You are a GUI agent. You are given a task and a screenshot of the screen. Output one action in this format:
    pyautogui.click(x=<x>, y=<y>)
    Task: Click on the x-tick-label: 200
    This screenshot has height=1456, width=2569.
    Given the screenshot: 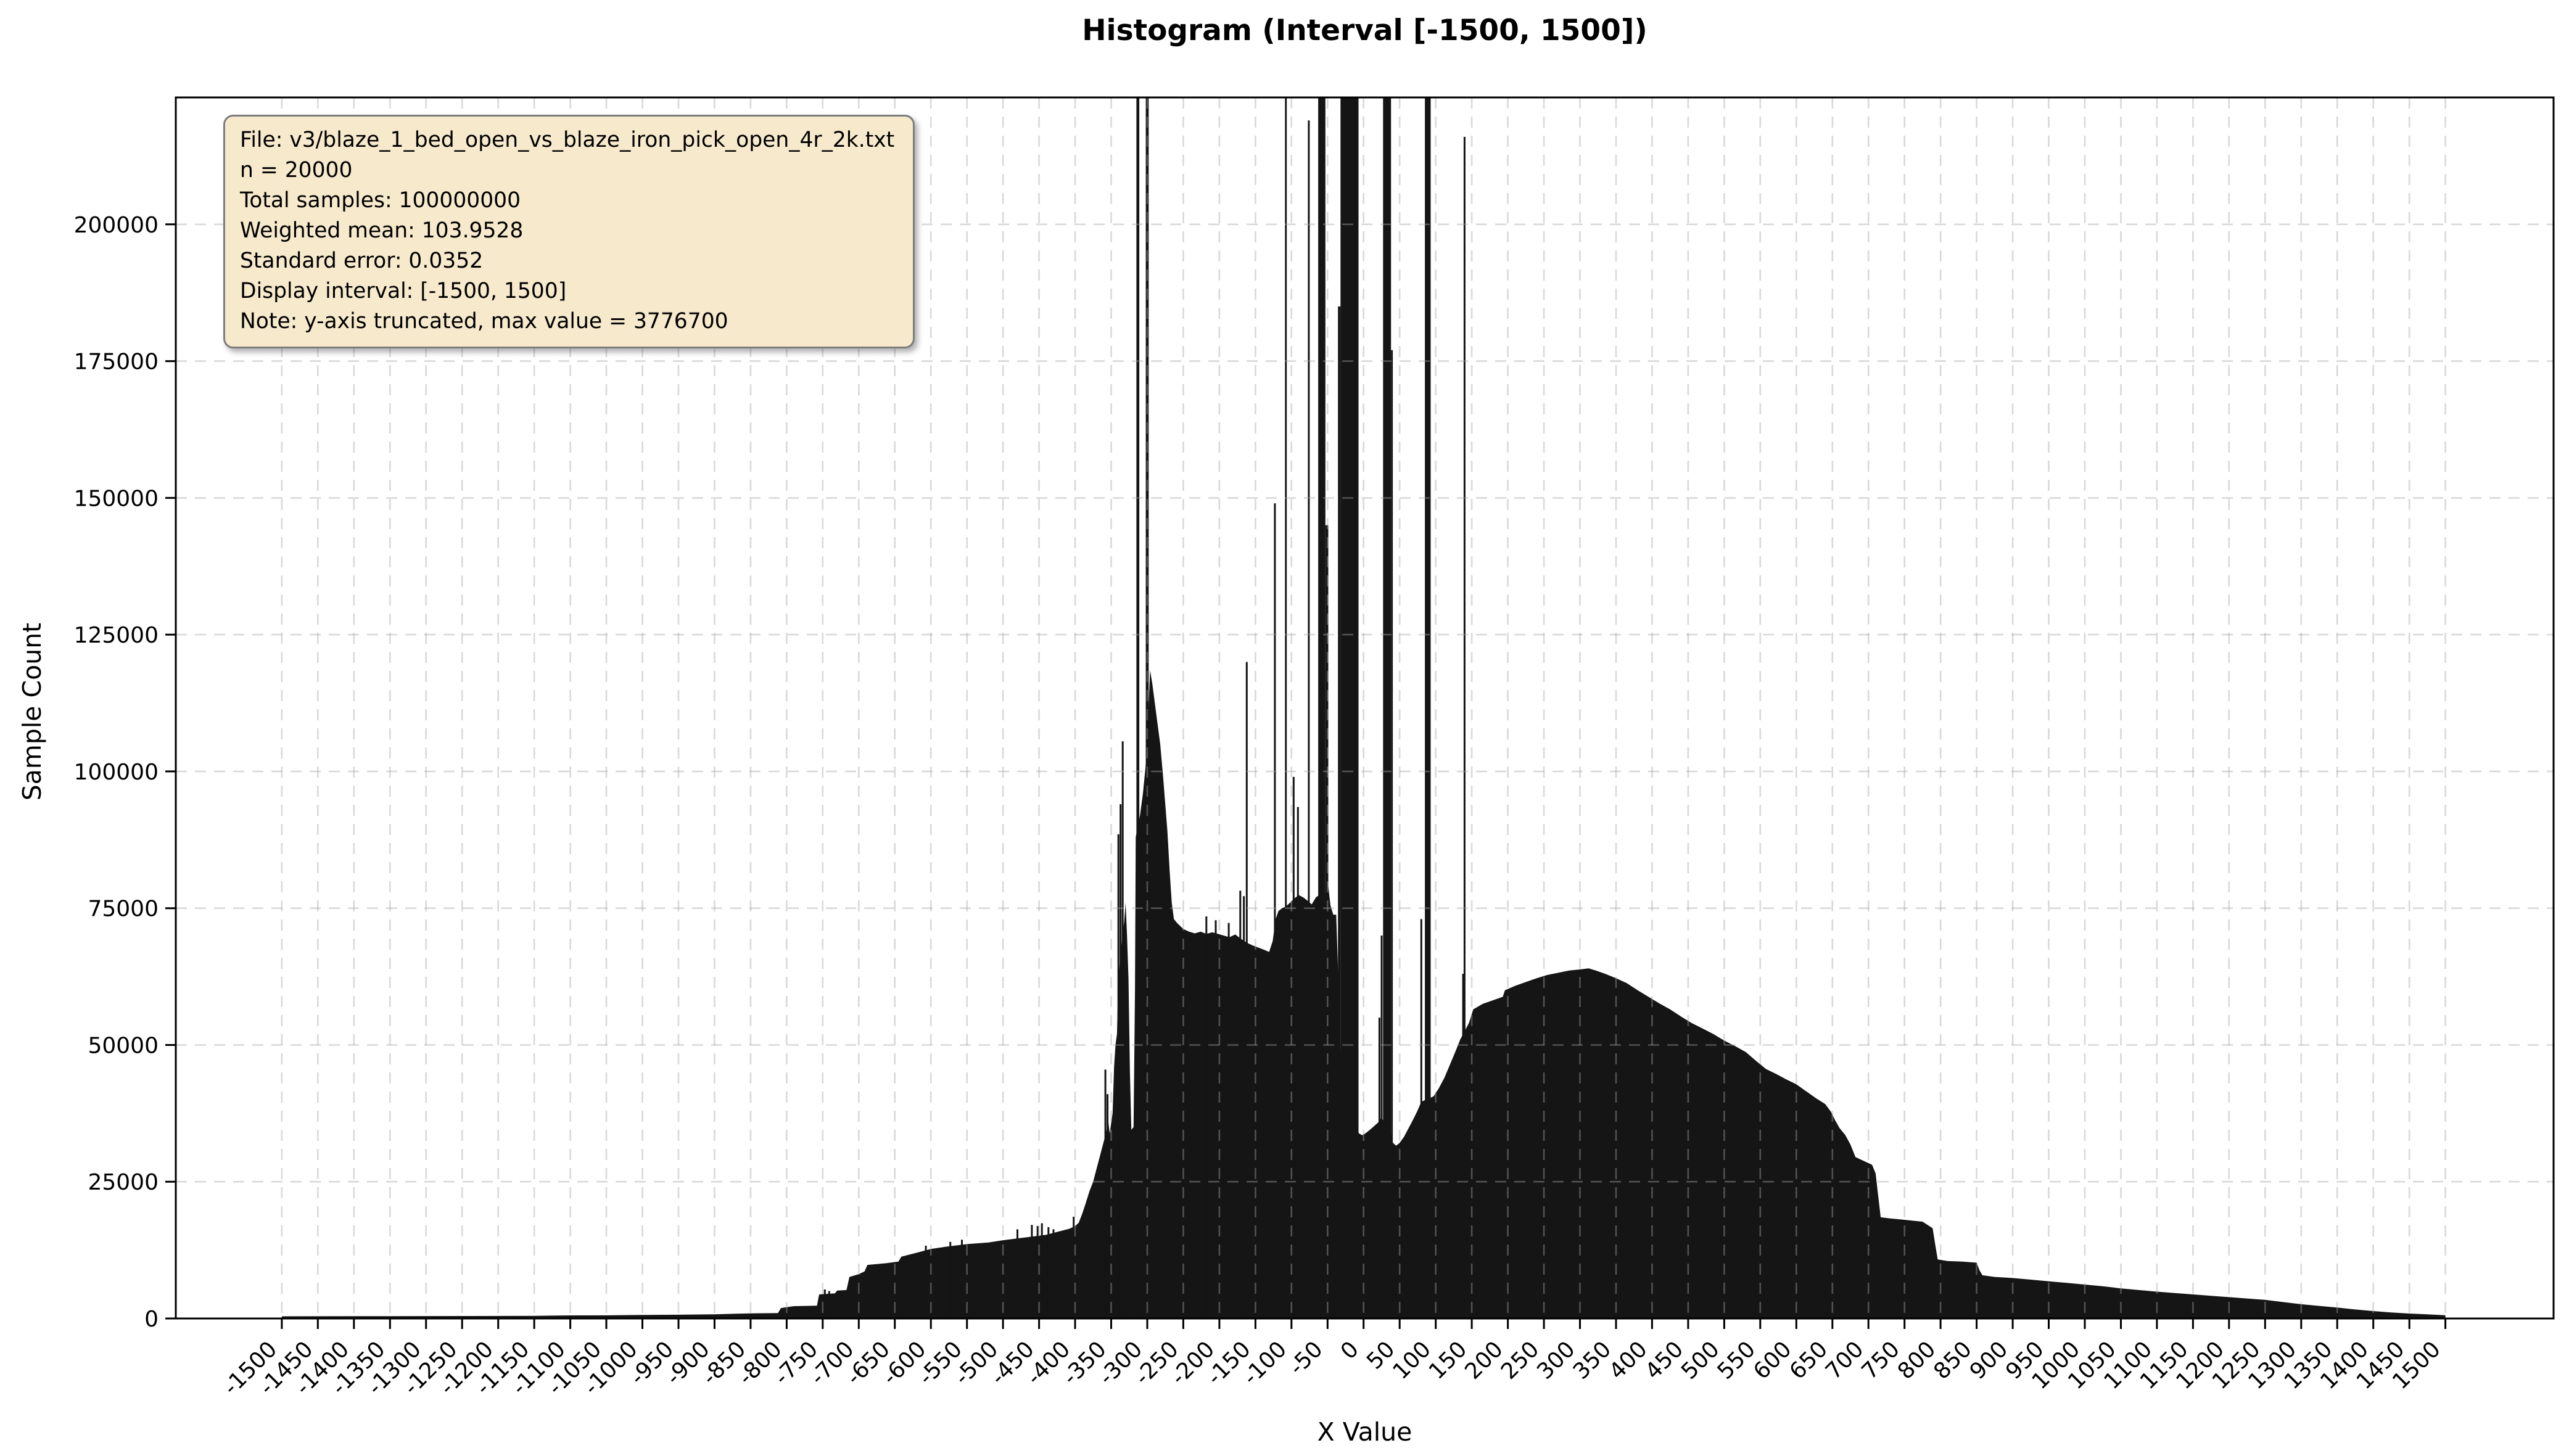 What is the action you would take?
    pyautogui.click(x=1484, y=1360)
    